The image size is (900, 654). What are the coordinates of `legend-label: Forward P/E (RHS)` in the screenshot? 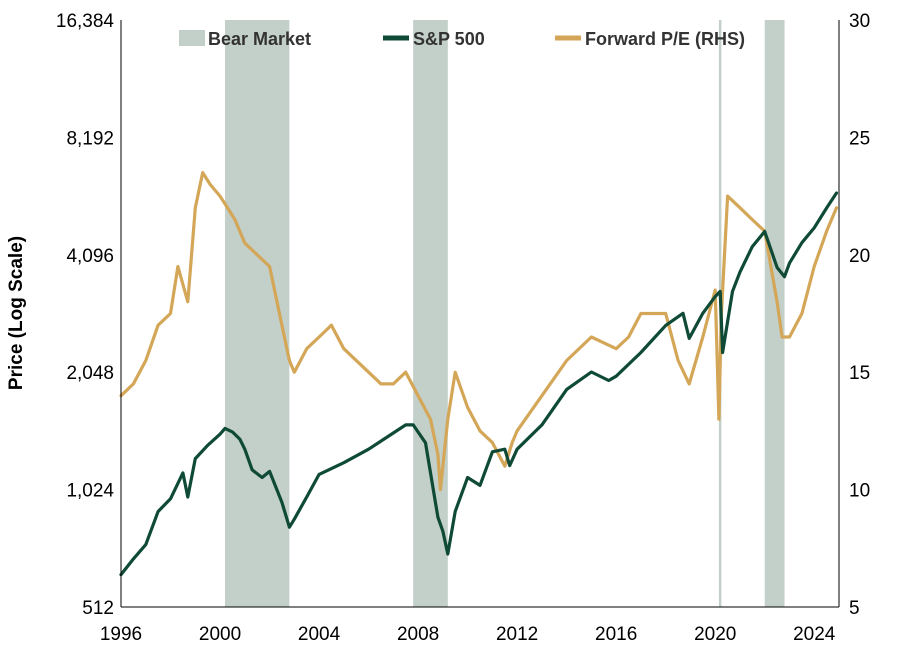 It's located at (665, 39).